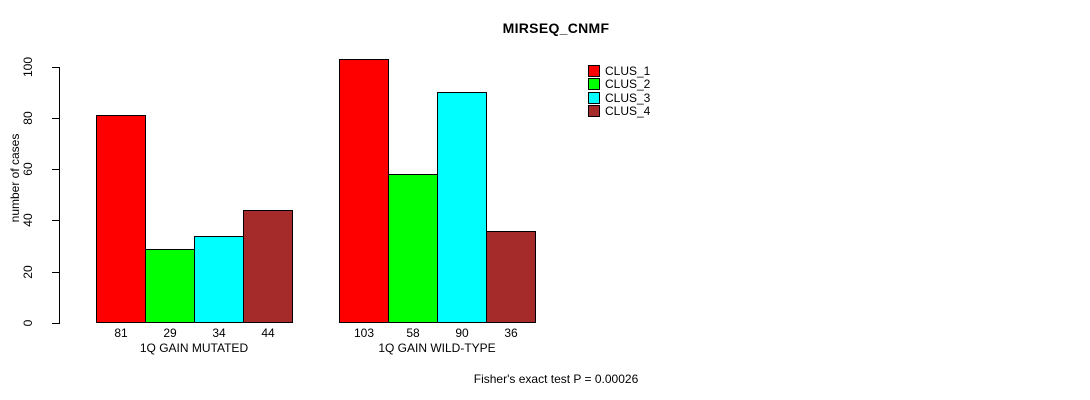 The image size is (1090, 400). Describe the element at coordinates (556, 28) in the screenshot. I see `chart-title: MIRSEQ_CNMF` at that location.